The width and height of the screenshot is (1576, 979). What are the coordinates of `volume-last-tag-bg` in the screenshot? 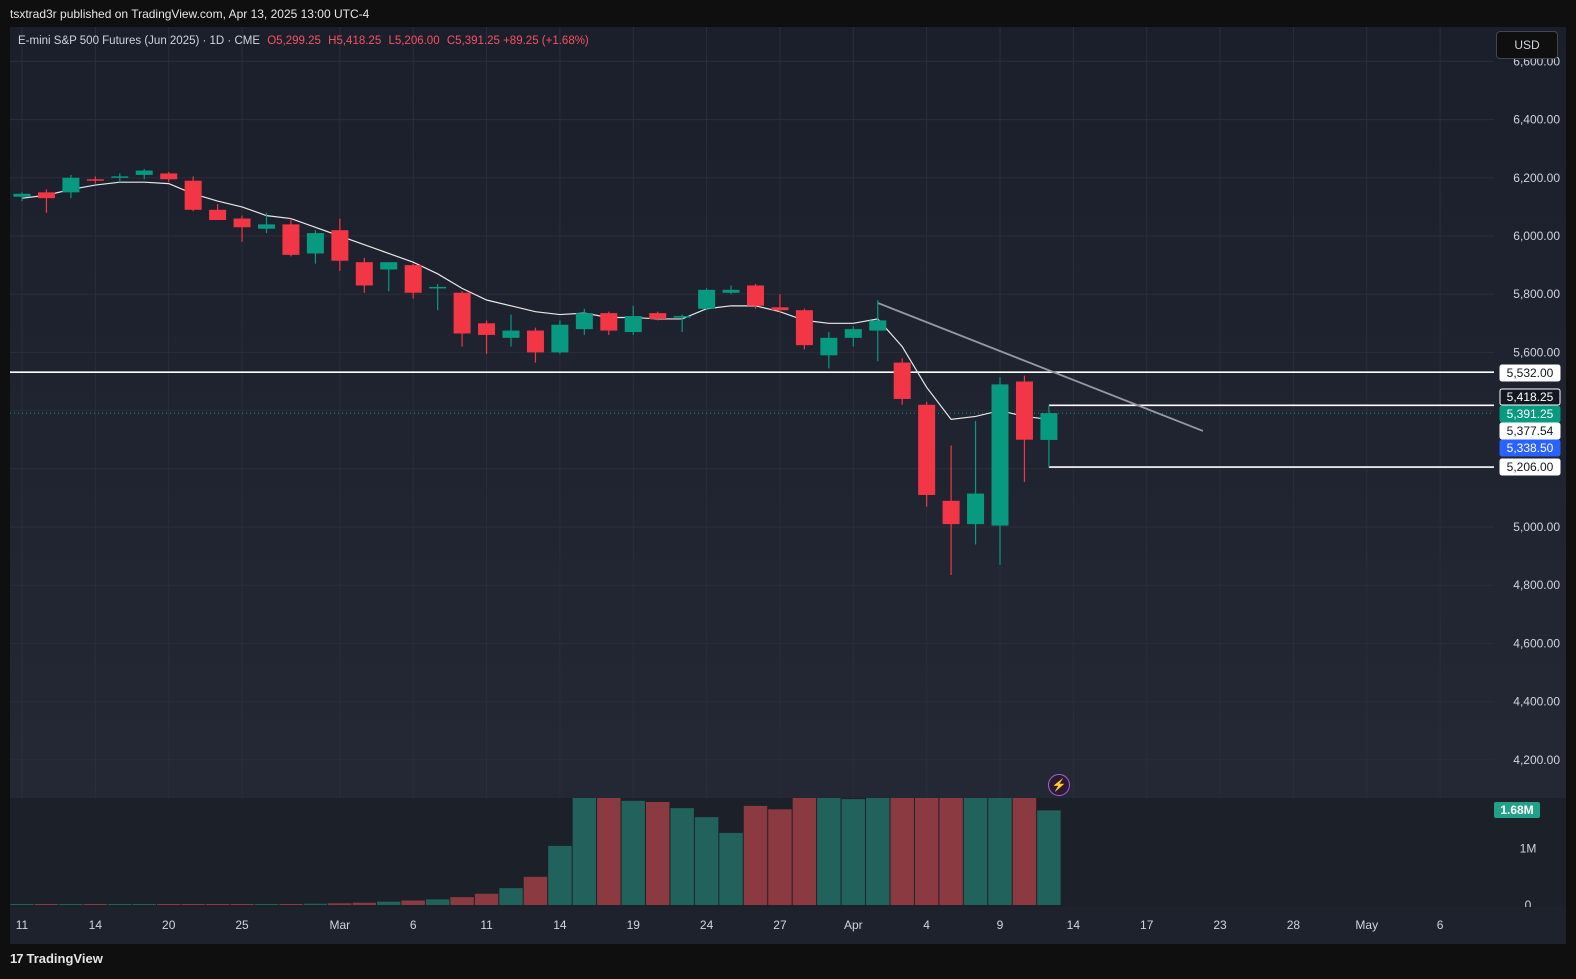 It's located at (1517, 810).